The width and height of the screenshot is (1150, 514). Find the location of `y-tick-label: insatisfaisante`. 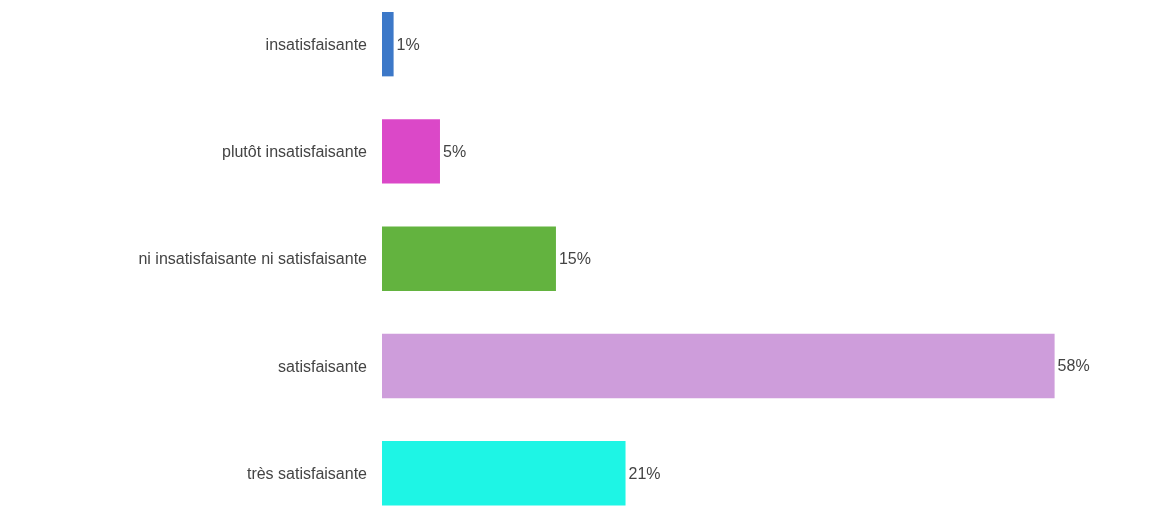

y-tick-label: insatisfaisante is located at coordinates (316, 44).